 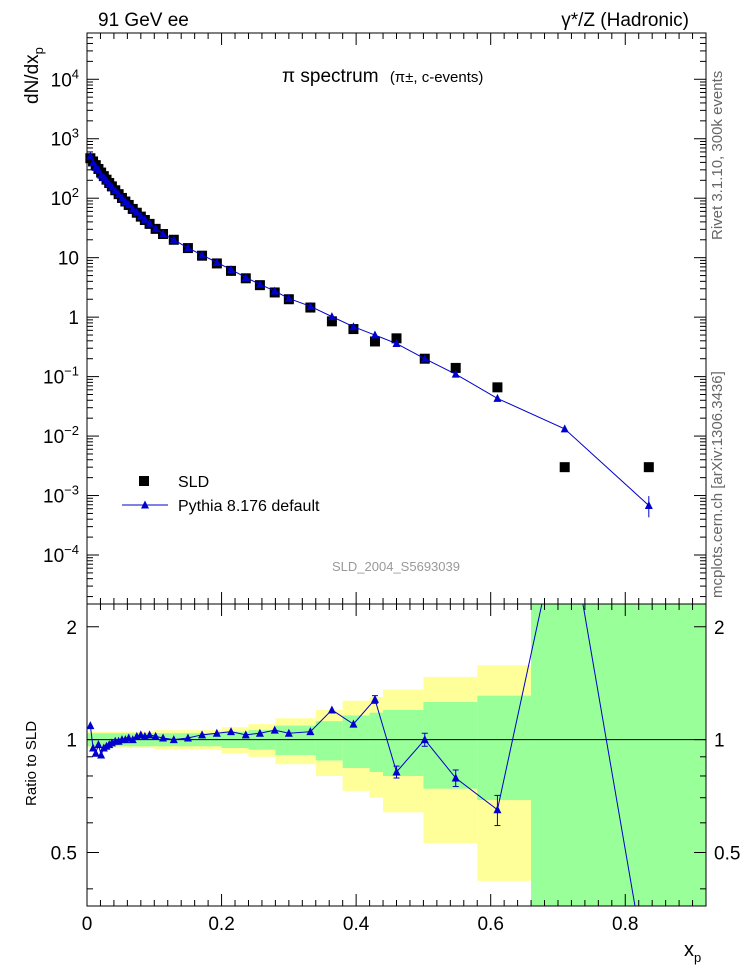 I want to click on legend-marker-triangle, so click(x=145, y=504).